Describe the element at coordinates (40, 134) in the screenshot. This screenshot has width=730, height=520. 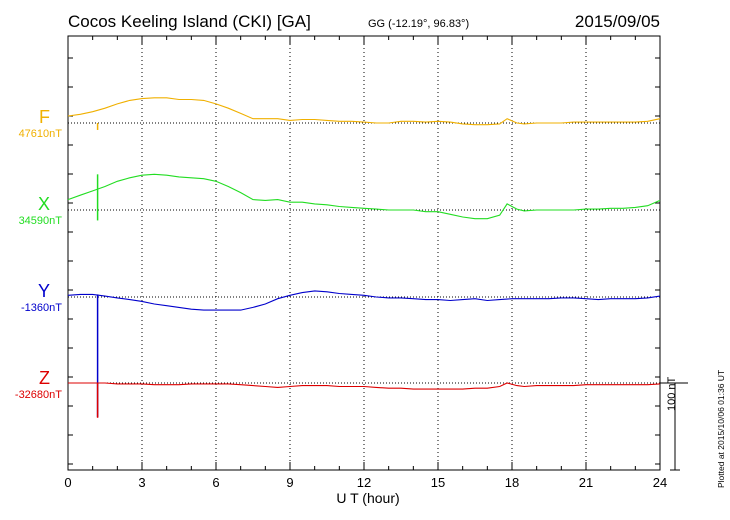
I see `channel-baseline-f: 47610nT` at that location.